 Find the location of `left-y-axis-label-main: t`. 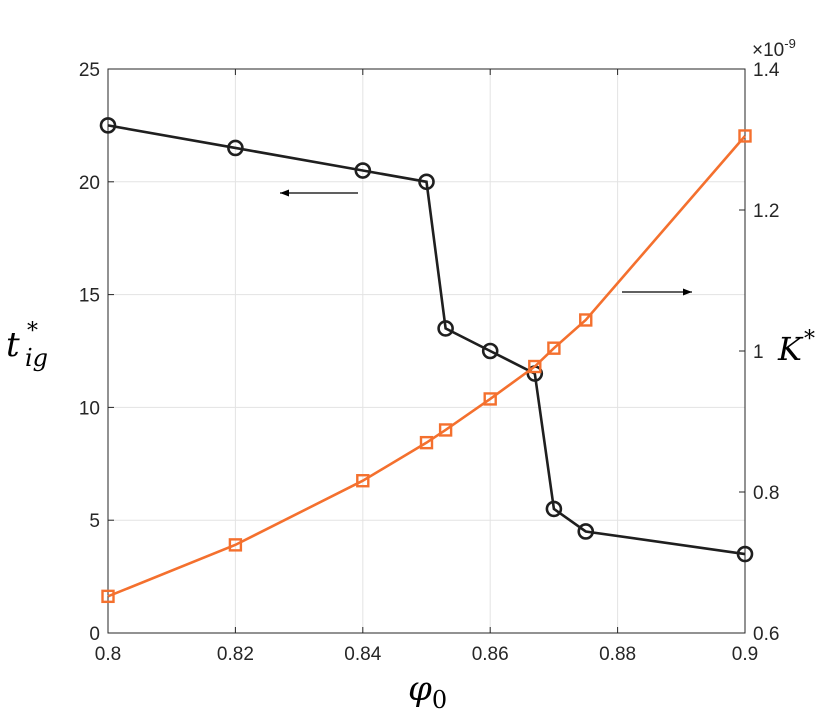

left-y-axis-label-main: t is located at coordinates (13, 345).